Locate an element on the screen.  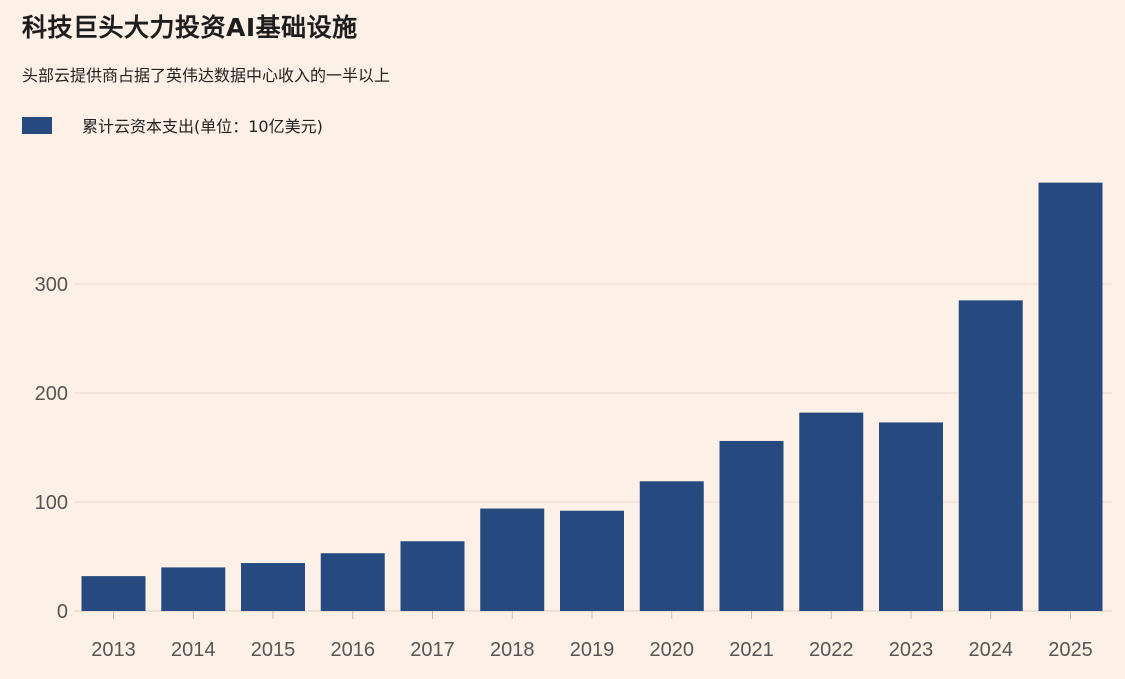
bar-2016 is located at coordinates (352, 582).